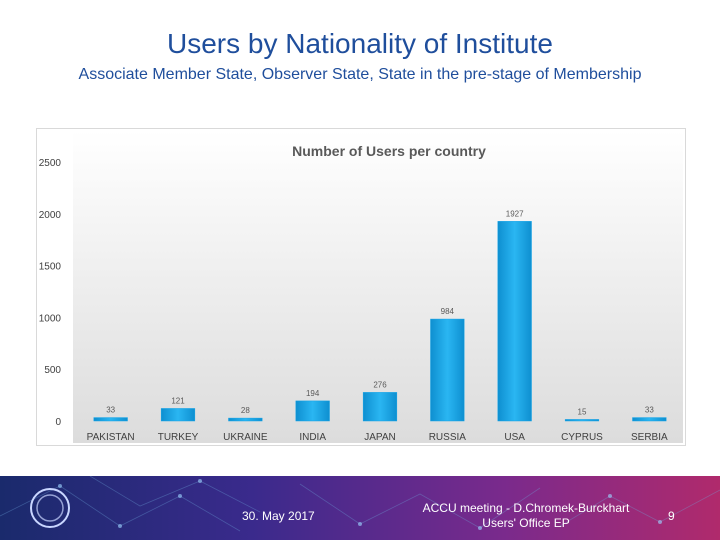  What do you see at coordinates (448, 437) in the screenshot?
I see `x-tick-label: RUSSIA` at bounding box center [448, 437].